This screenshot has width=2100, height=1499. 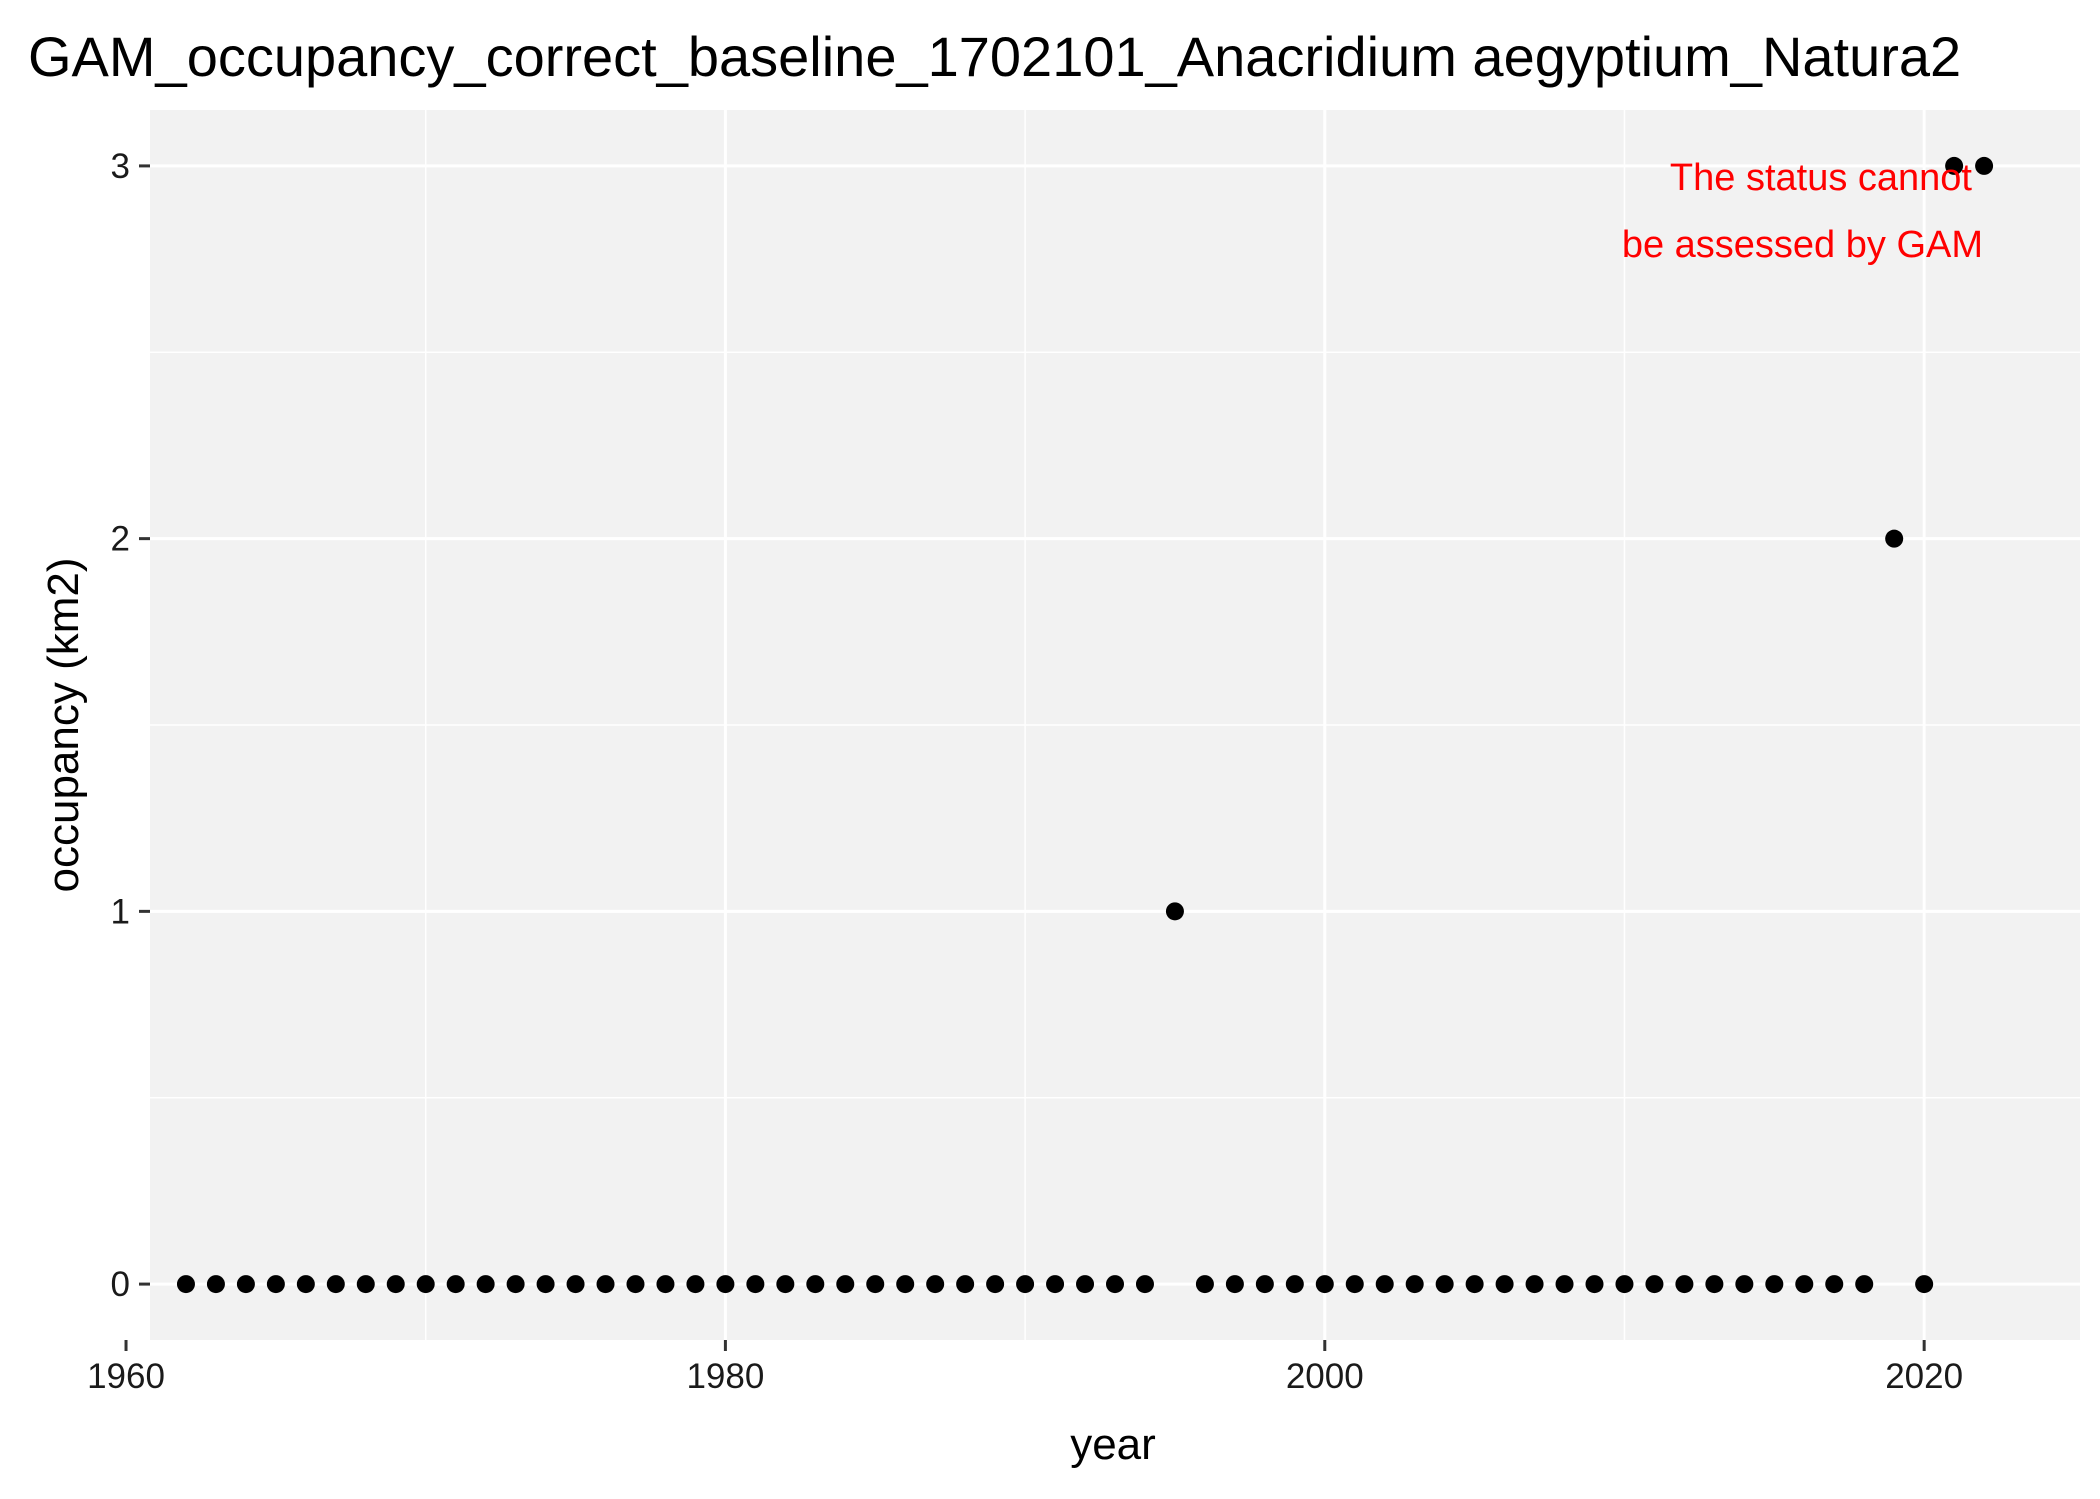 What do you see at coordinates (275, 1284) in the screenshot?
I see `data-point-1965` at bounding box center [275, 1284].